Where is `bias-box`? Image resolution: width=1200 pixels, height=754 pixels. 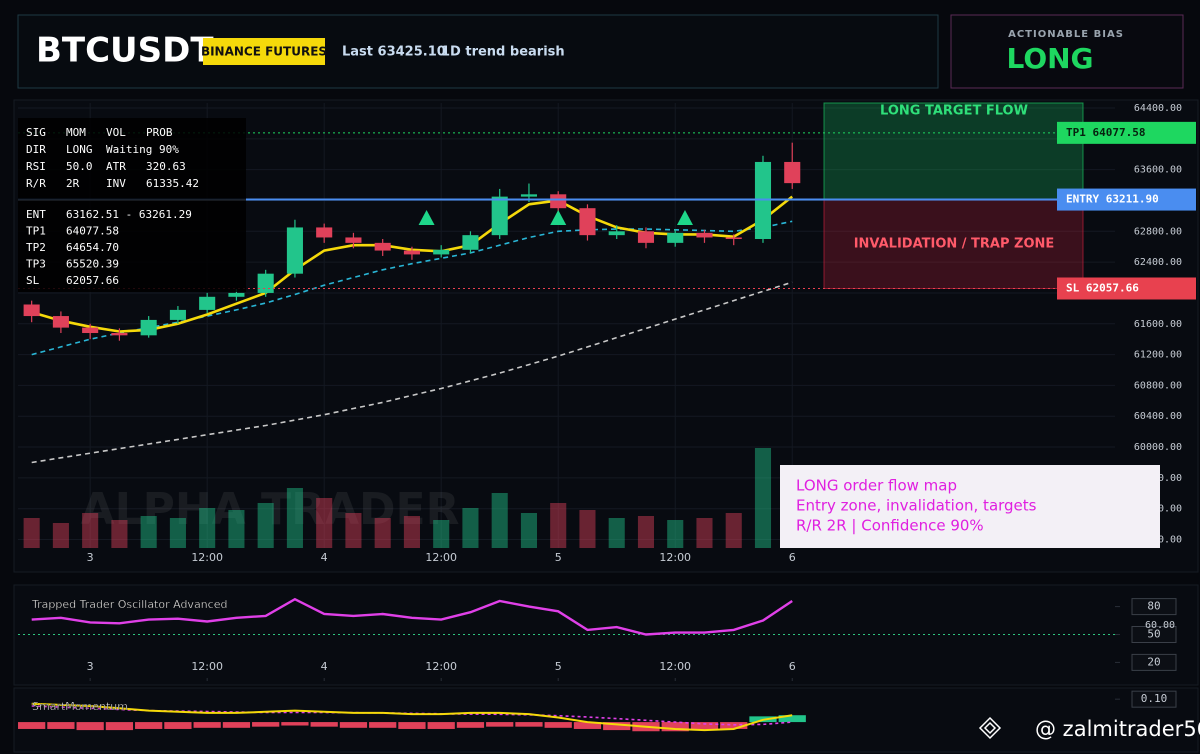
bias-box is located at coordinates (1067, 51).